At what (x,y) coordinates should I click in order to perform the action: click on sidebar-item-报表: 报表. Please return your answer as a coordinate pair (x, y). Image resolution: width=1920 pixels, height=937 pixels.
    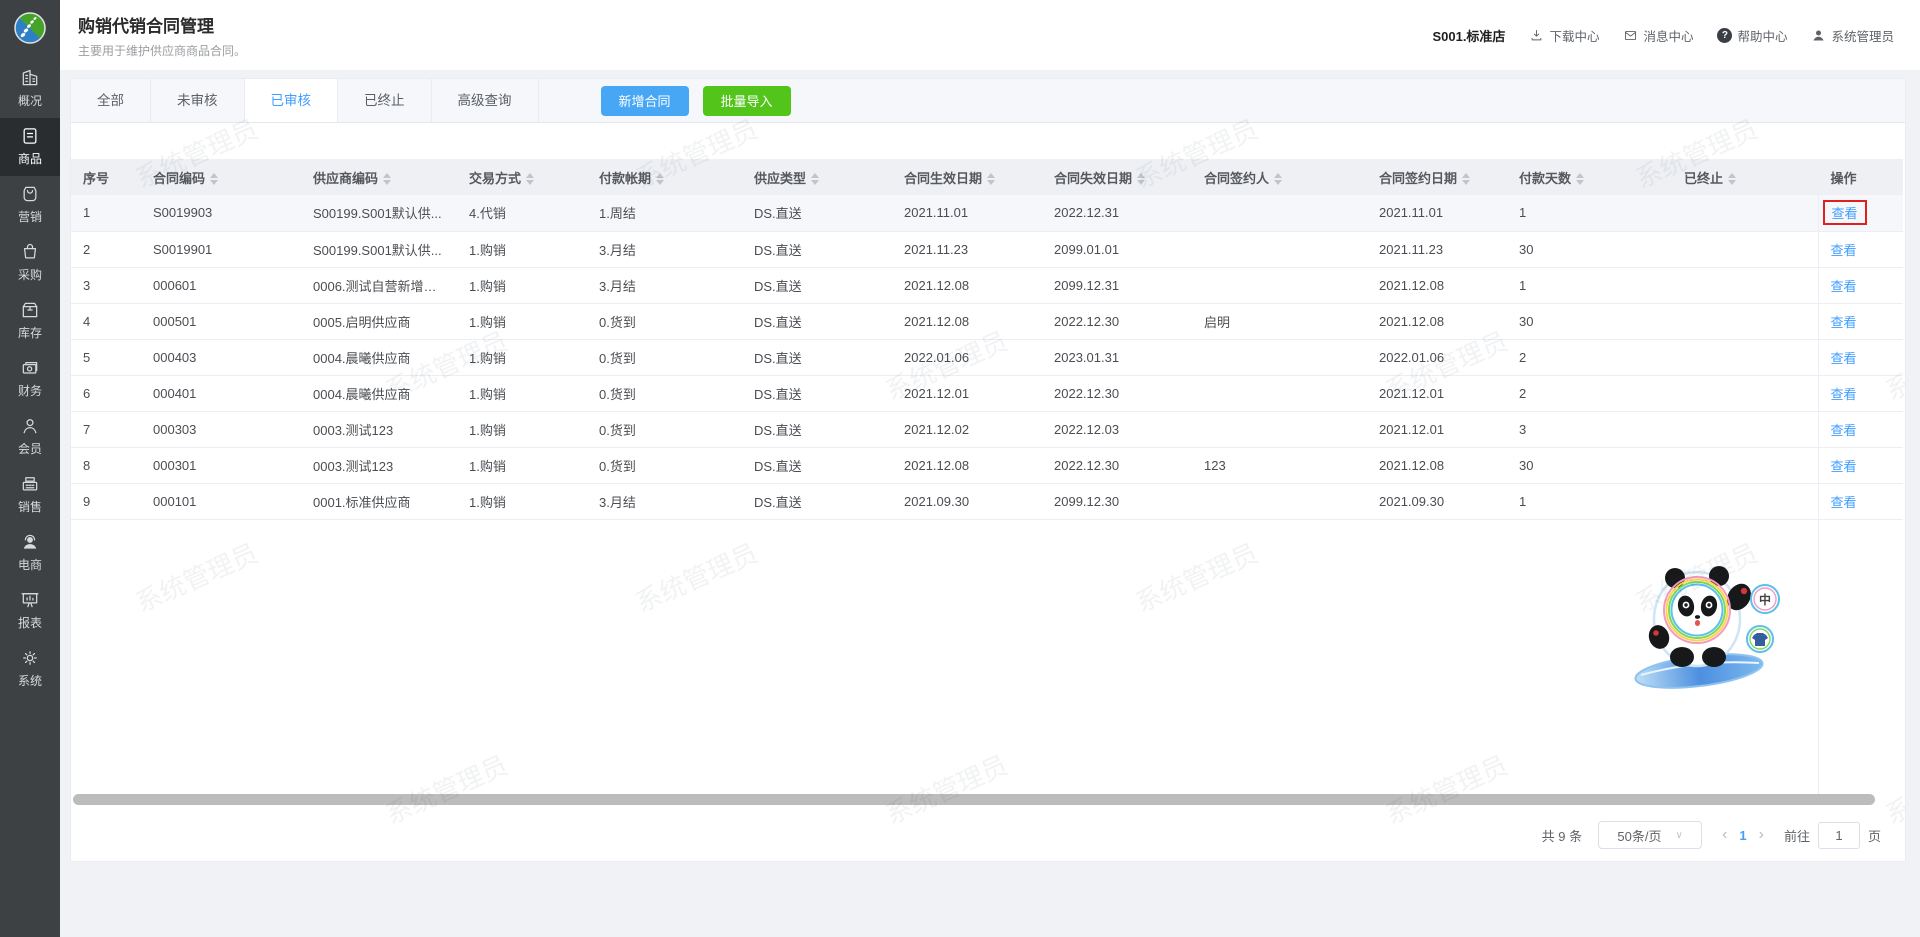
    Looking at the image, I should click on (30, 611).